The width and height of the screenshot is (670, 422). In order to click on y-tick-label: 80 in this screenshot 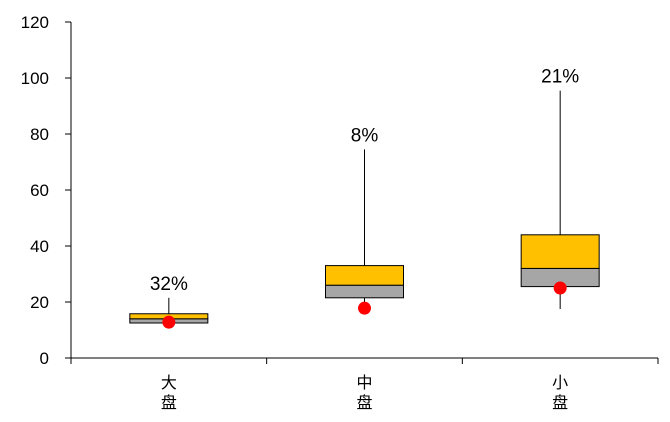, I will do `click(39, 134)`.